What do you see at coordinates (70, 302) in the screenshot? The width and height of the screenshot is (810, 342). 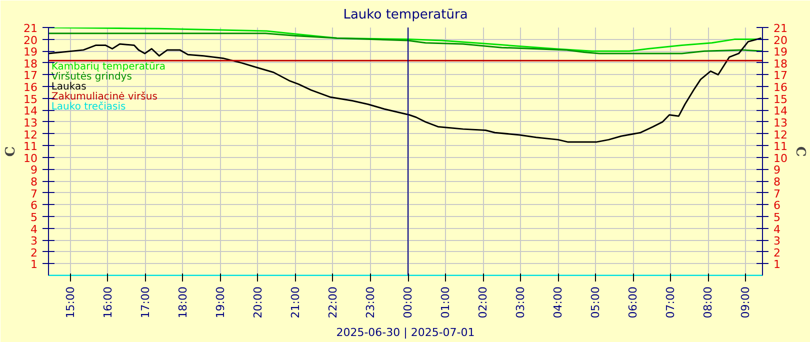 I see `x-tick-label: 15:00` at bounding box center [70, 302].